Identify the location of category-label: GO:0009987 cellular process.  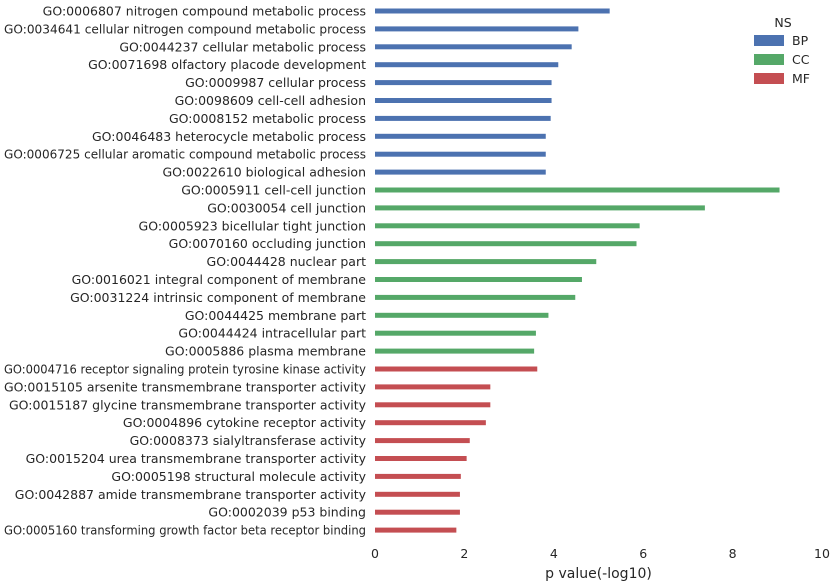
(275, 82).